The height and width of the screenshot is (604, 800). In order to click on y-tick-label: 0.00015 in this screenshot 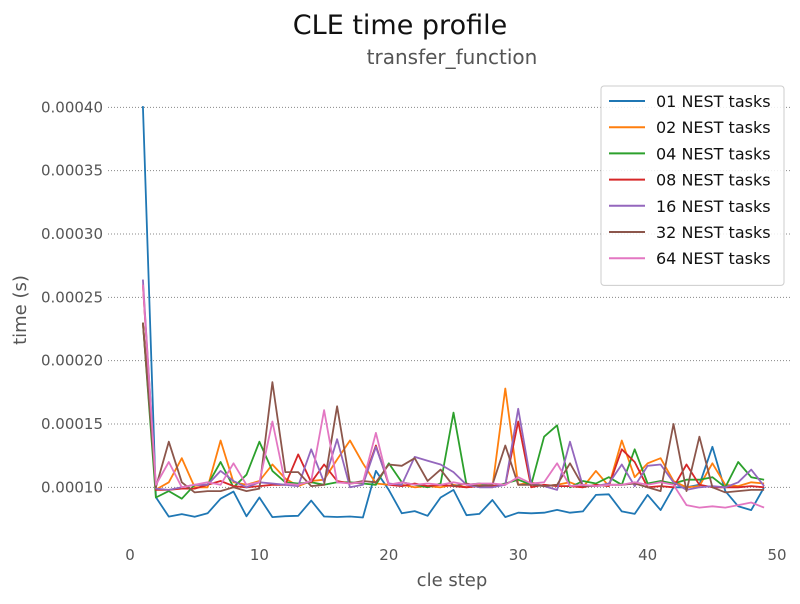, I will do `click(72, 424)`.